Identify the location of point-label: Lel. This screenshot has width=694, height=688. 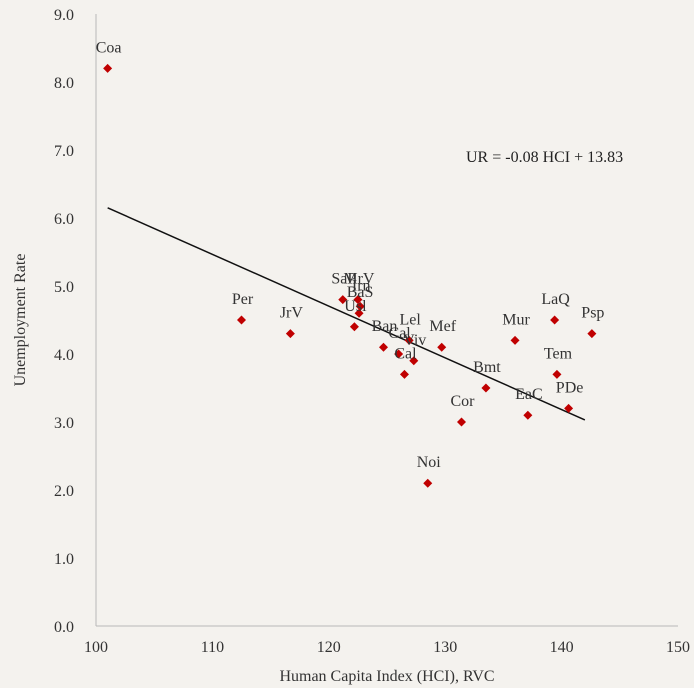
(410, 319).